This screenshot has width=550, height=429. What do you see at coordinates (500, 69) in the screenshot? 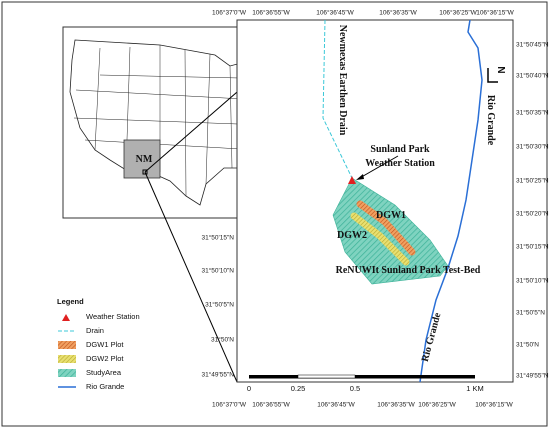
I see `north-label: N` at bounding box center [500, 69].